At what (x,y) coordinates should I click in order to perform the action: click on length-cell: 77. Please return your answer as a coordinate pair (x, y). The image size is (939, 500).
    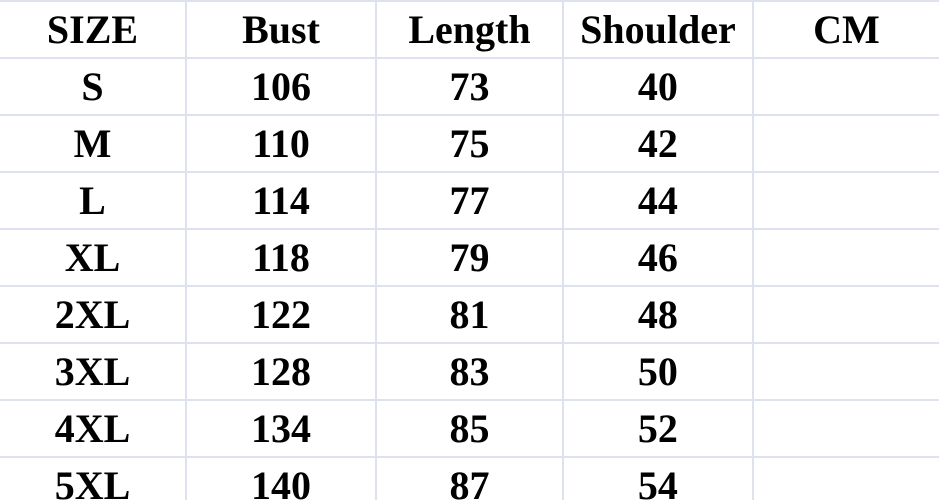
    Looking at the image, I should click on (469, 201).